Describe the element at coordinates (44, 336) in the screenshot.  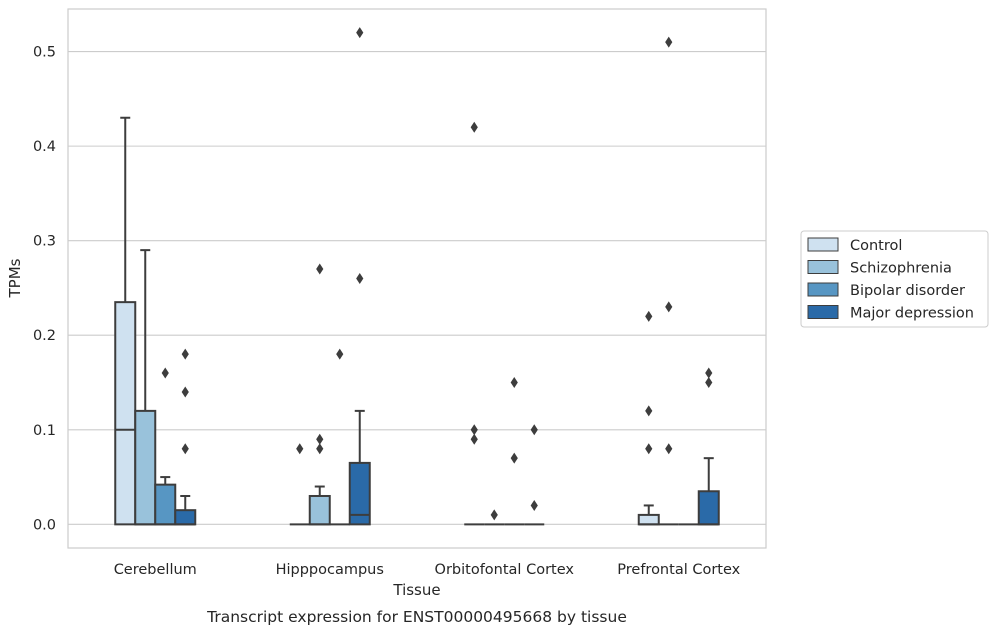
I see `y-tick-label: 0.2` at that location.